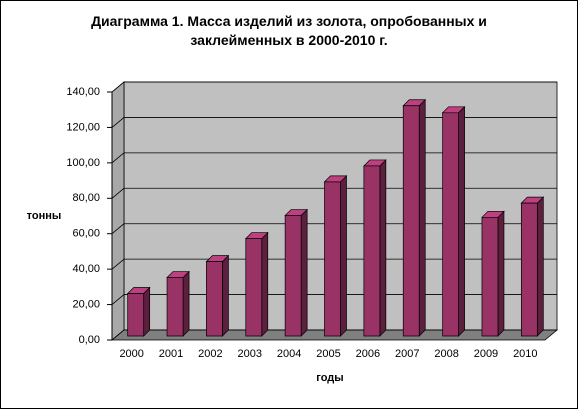 This screenshot has width=578, height=409. Describe the element at coordinates (250, 354) in the screenshot. I see `x-tick-label: 2003` at that location.